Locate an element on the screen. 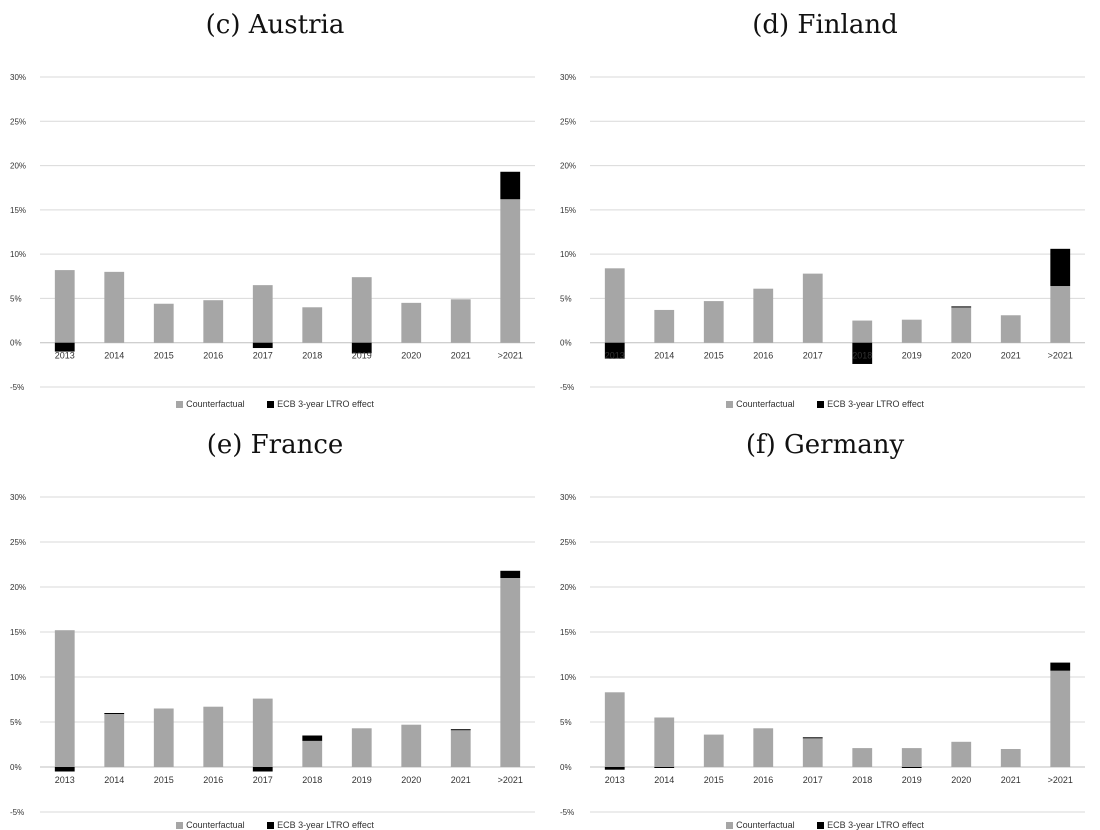 The height and width of the screenshot is (830, 1100). y-tick-label: 5% is located at coordinates (566, 722).